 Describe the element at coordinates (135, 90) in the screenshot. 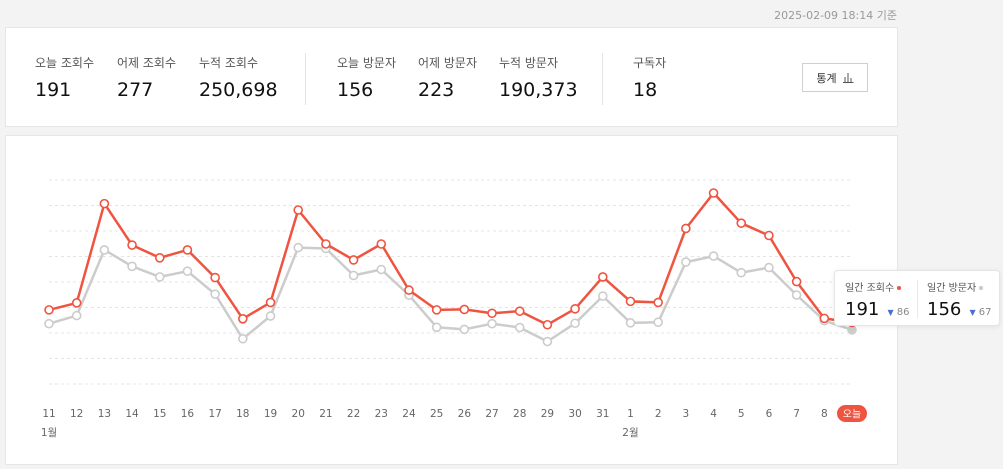

I see `stat-value: 277` at that location.